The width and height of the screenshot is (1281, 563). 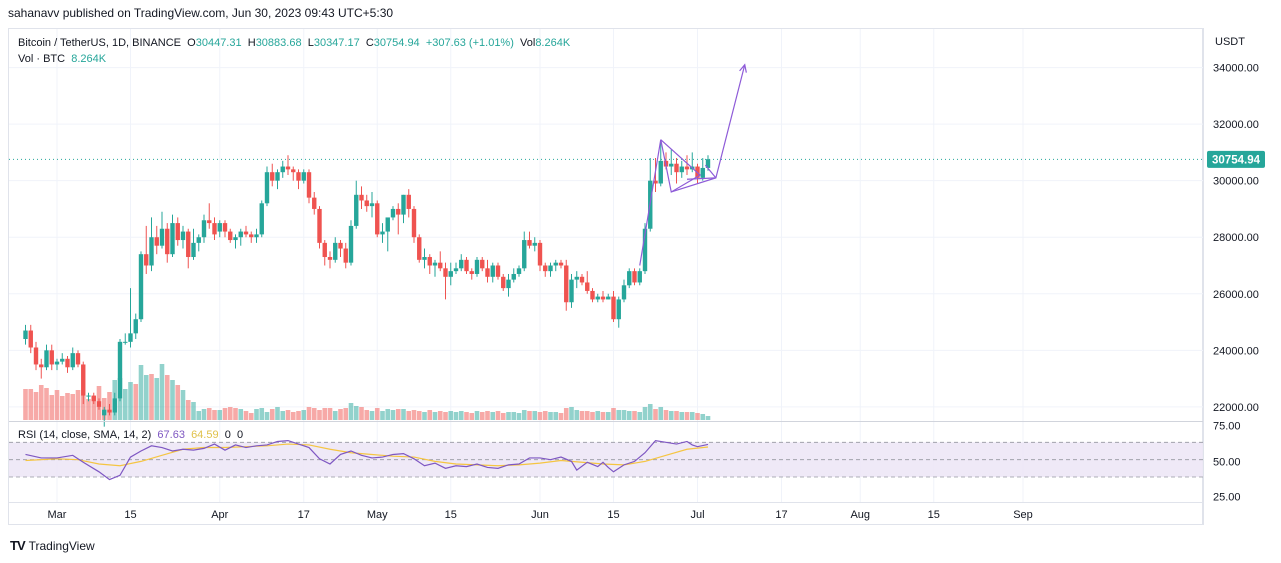 What do you see at coordinates (100, 43) in the screenshot?
I see `symbol-title: Bitcoin / TetherUS, 1D, BINANCE` at bounding box center [100, 43].